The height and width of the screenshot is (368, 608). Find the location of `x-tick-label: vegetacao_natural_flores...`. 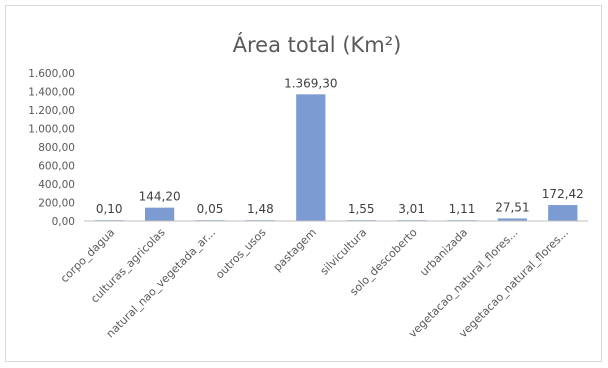

x-tick-label: vegetacao_natural_flores... is located at coordinates (513, 283).